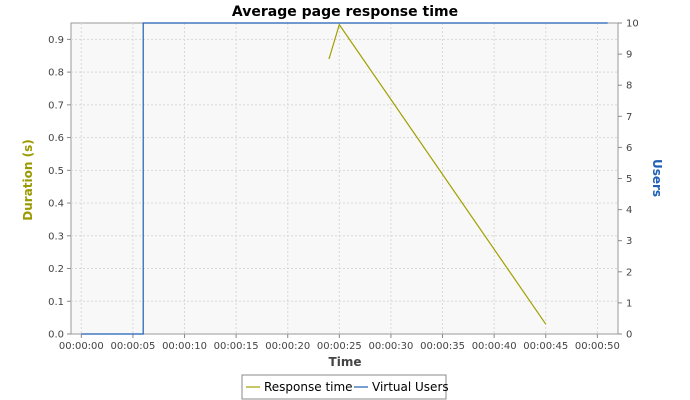 This screenshot has height=400, width=690. Describe the element at coordinates (629, 272) in the screenshot. I see `right-tick-label: 2` at that location.